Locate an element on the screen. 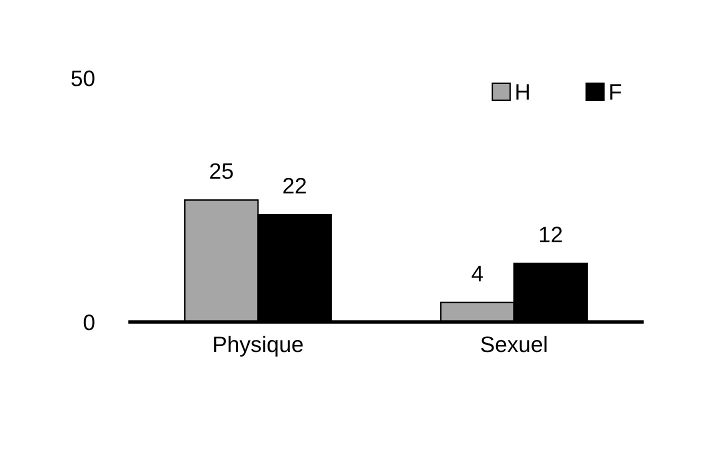  y-tick-label: 50 is located at coordinates (82, 78).